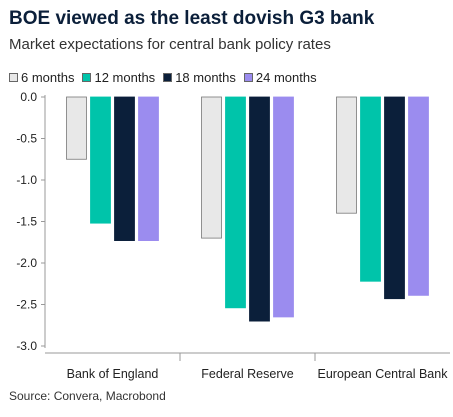  I want to click on legend-item-6-months: 6 months, so click(41, 77).